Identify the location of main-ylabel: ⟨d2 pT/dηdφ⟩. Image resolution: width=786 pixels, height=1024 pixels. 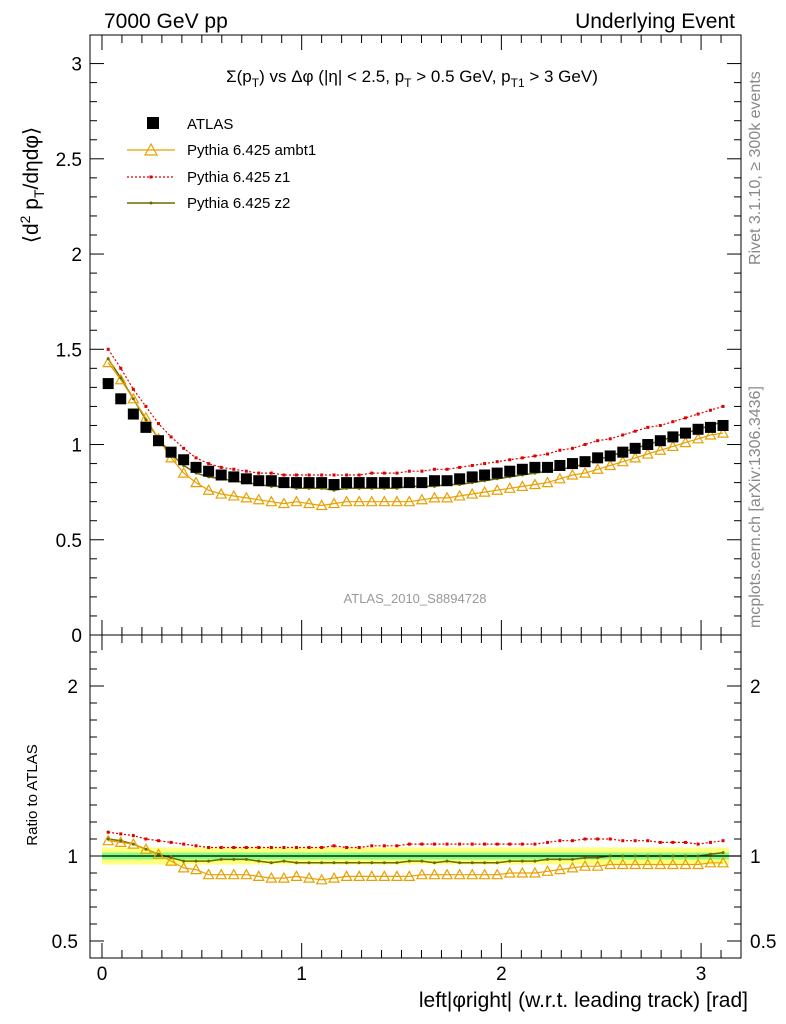
(32, 185).